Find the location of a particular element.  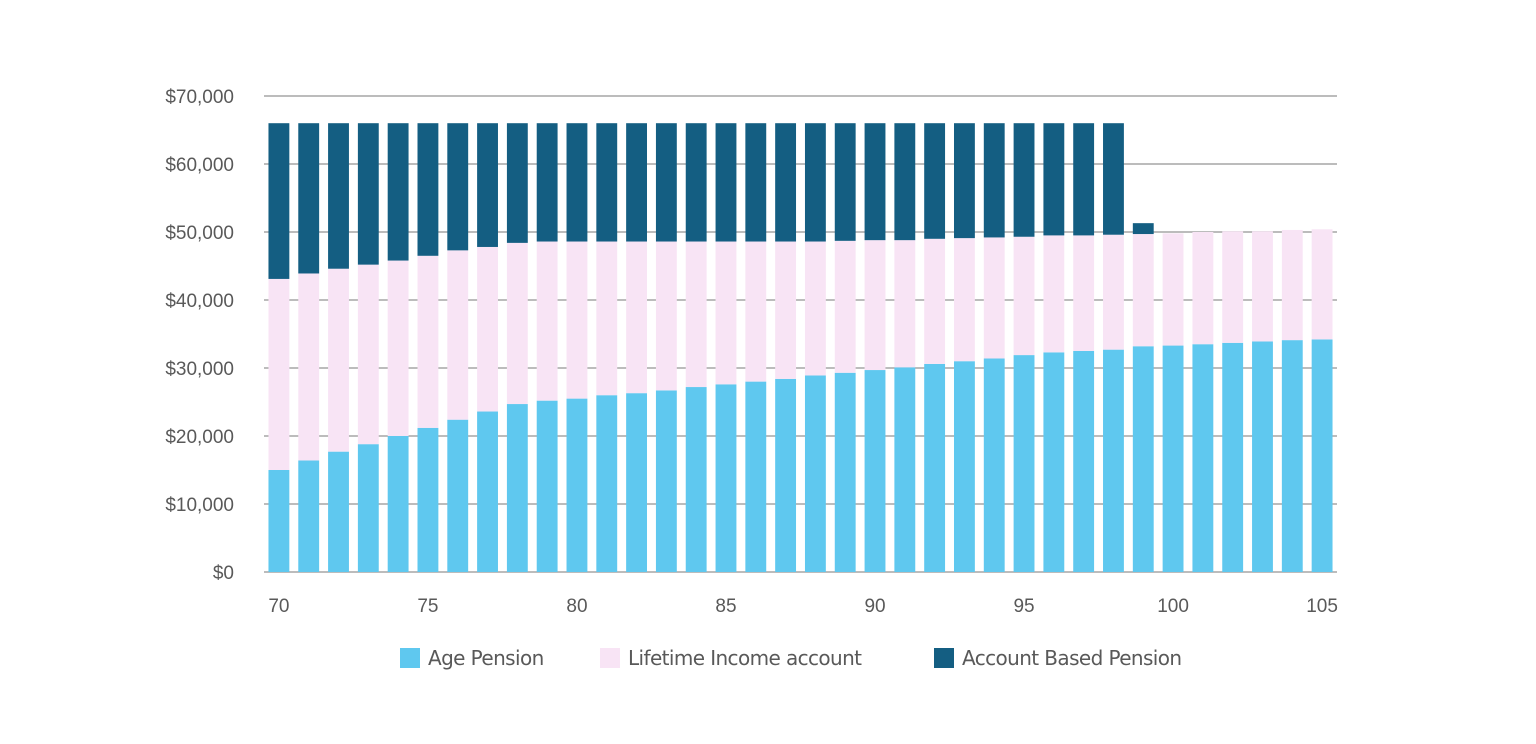

x-tick-label: 75 is located at coordinates (427, 606).